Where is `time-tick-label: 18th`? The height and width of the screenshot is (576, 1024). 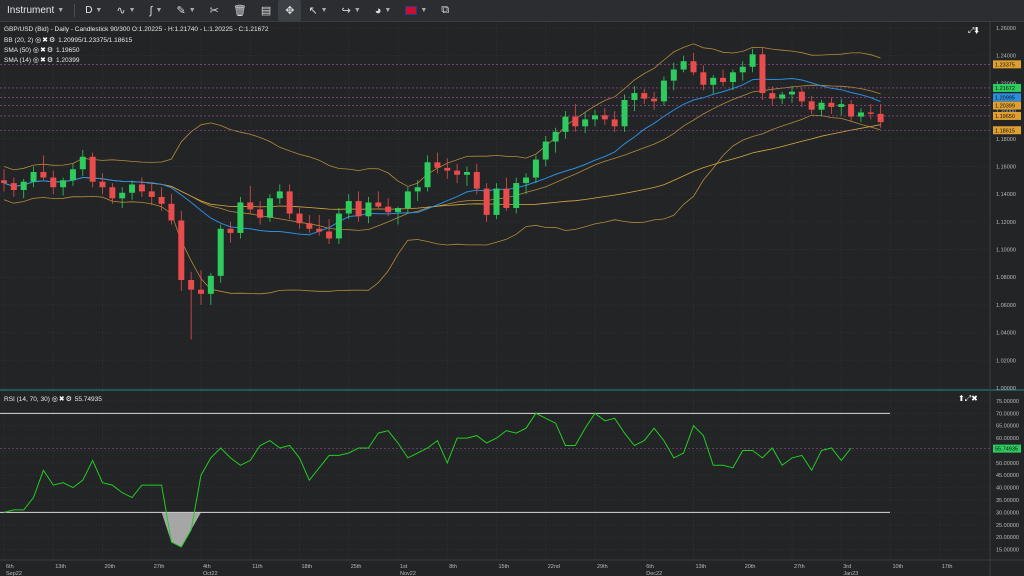 time-tick-label: 18th is located at coordinates (307, 567).